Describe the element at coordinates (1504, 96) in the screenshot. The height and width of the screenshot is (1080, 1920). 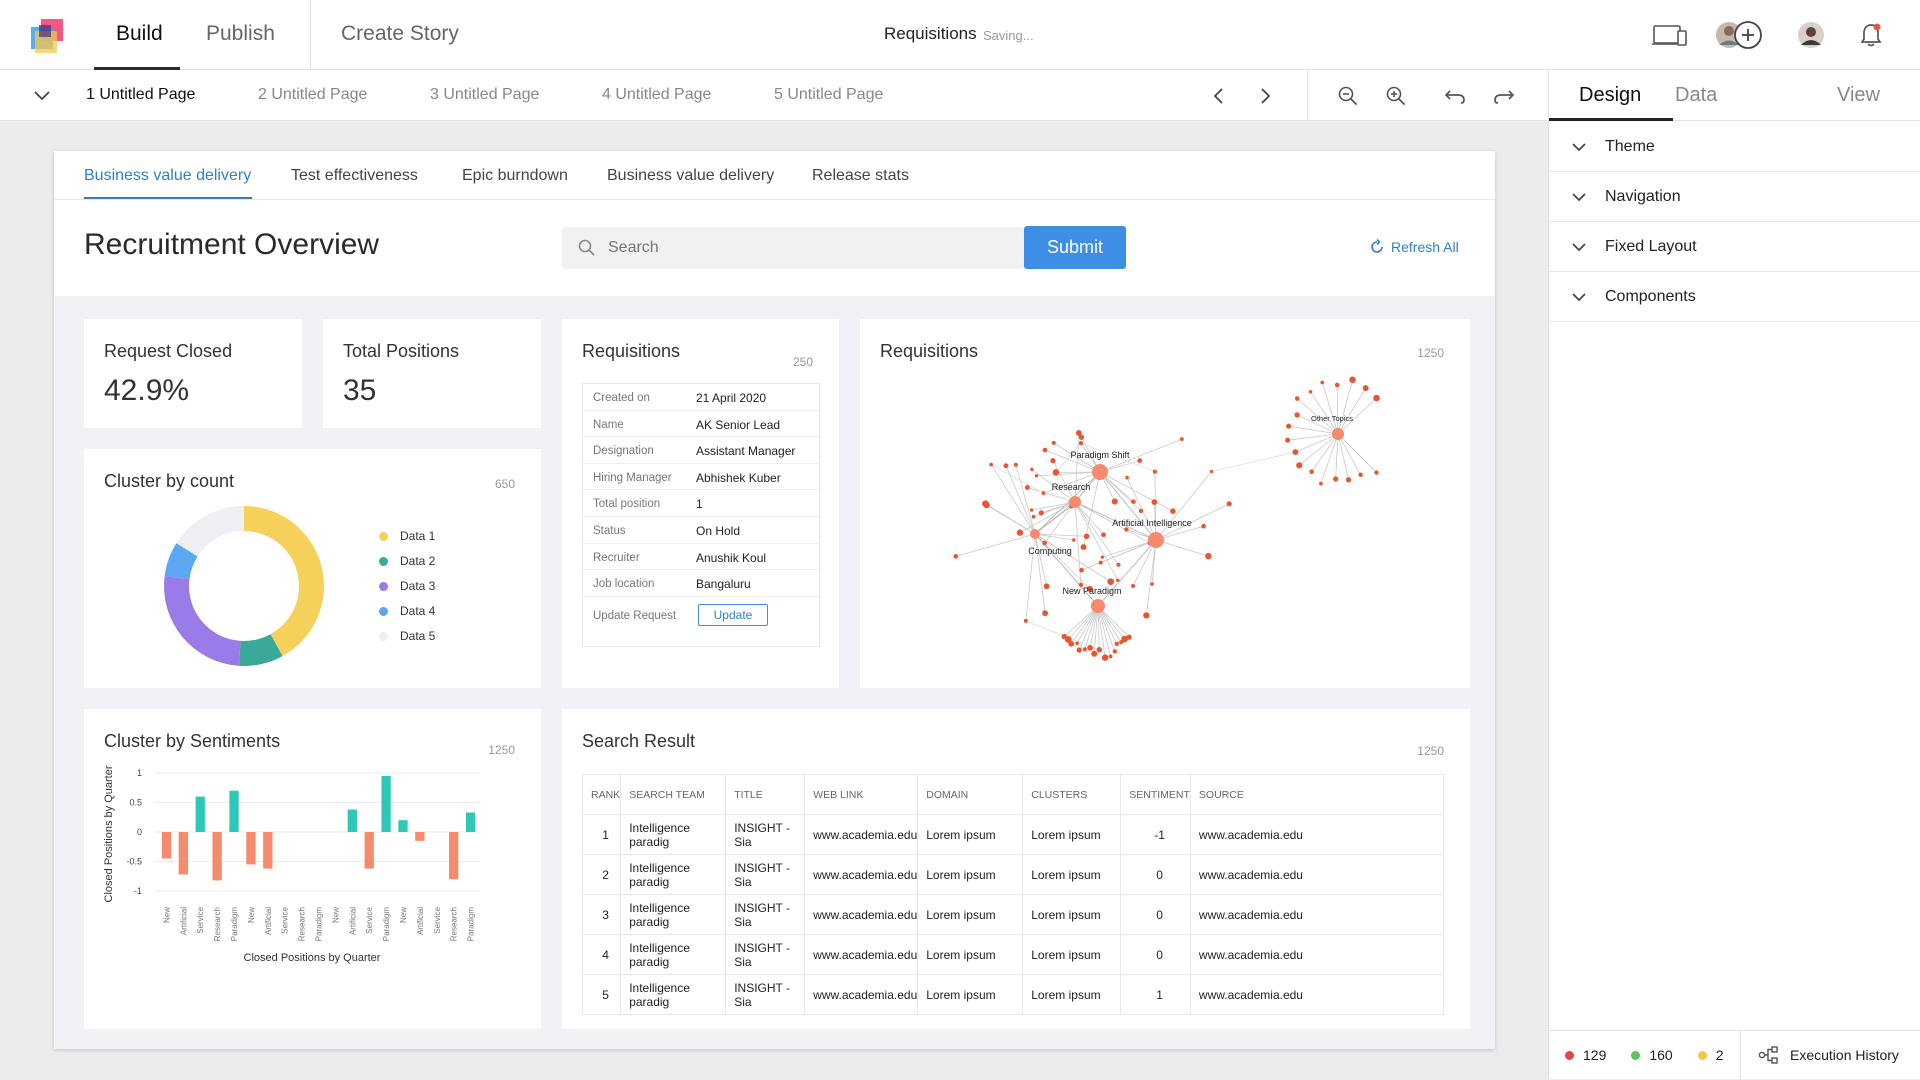
I see `redo-icon` at that location.